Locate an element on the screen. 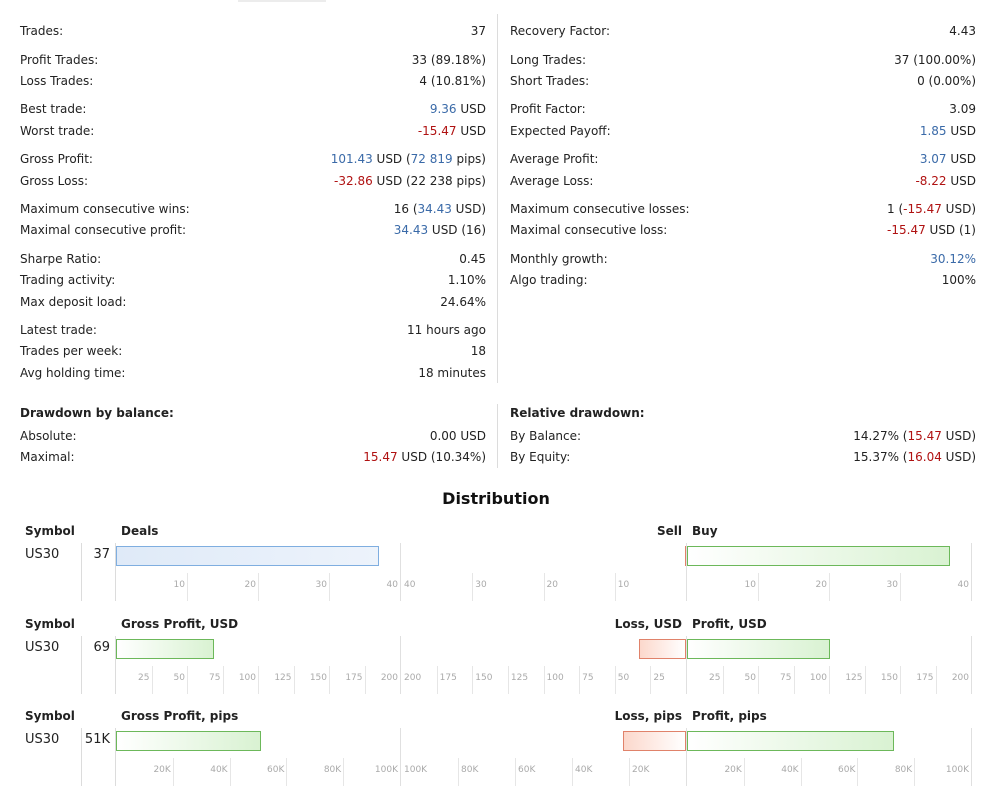  stat-value: 18 is located at coordinates (478, 351).